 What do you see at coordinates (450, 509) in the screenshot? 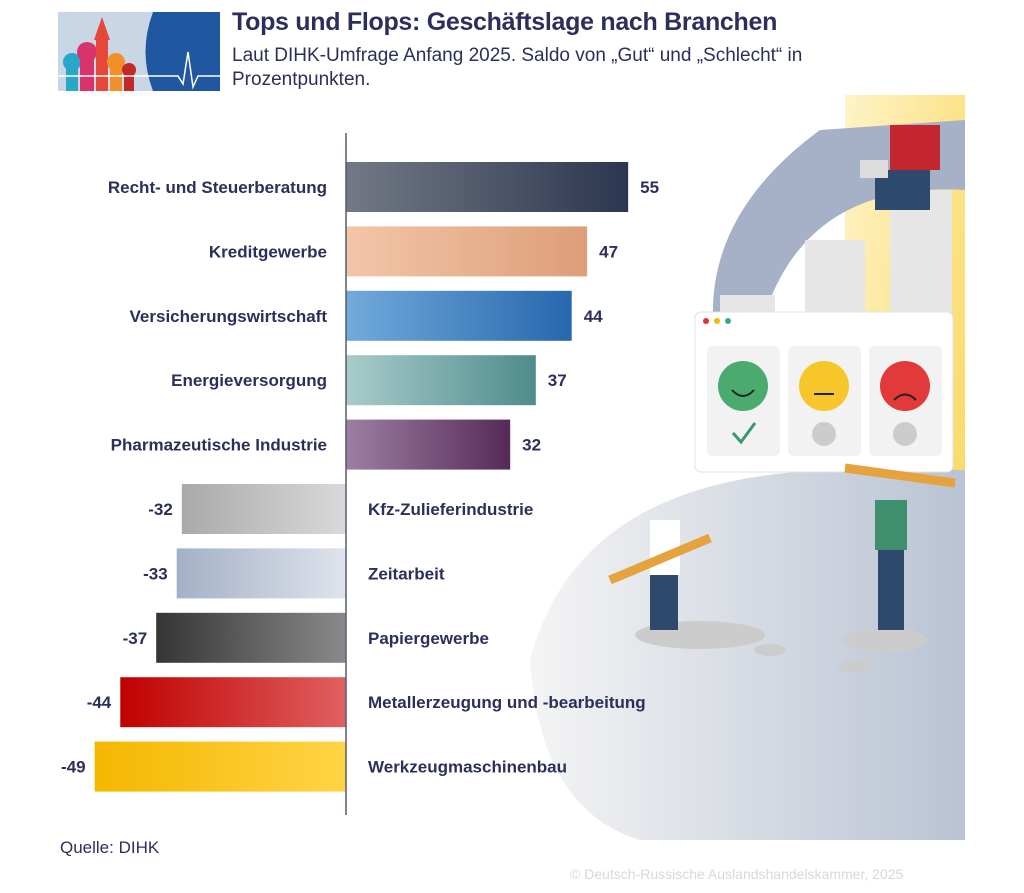
I see `category-label: Kfz-Zulieferindustrie` at bounding box center [450, 509].